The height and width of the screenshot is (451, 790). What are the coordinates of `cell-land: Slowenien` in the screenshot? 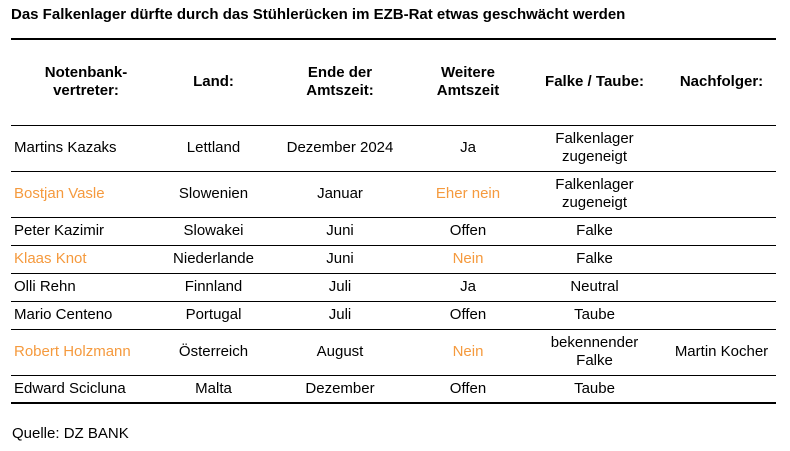 It's located at (213, 194).